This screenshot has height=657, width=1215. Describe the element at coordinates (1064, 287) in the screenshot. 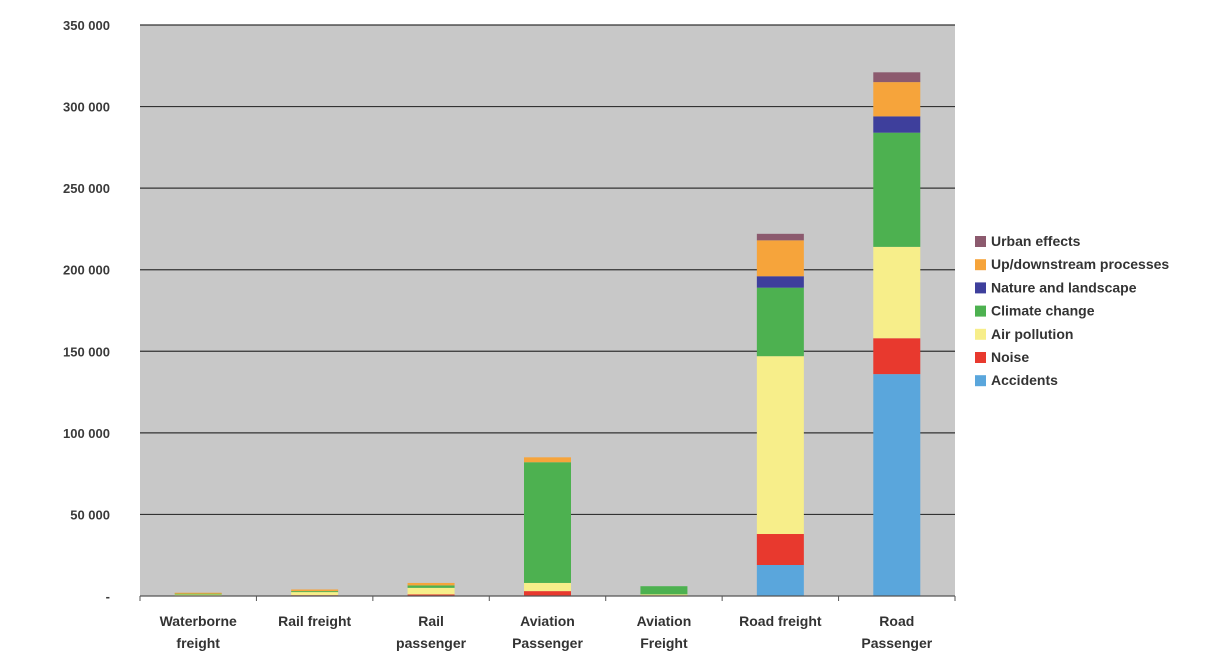

I see `legend-label: Nature and landscape` at that location.